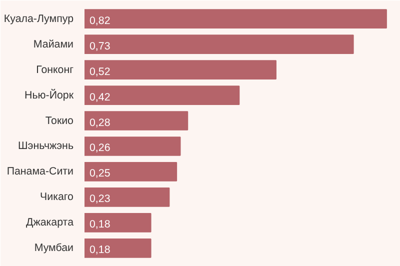 This screenshot has width=400, height=266. Describe the element at coordinates (49, 95) in the screenshot. I see `y-tick-label: Нью-Йорк` at that location.